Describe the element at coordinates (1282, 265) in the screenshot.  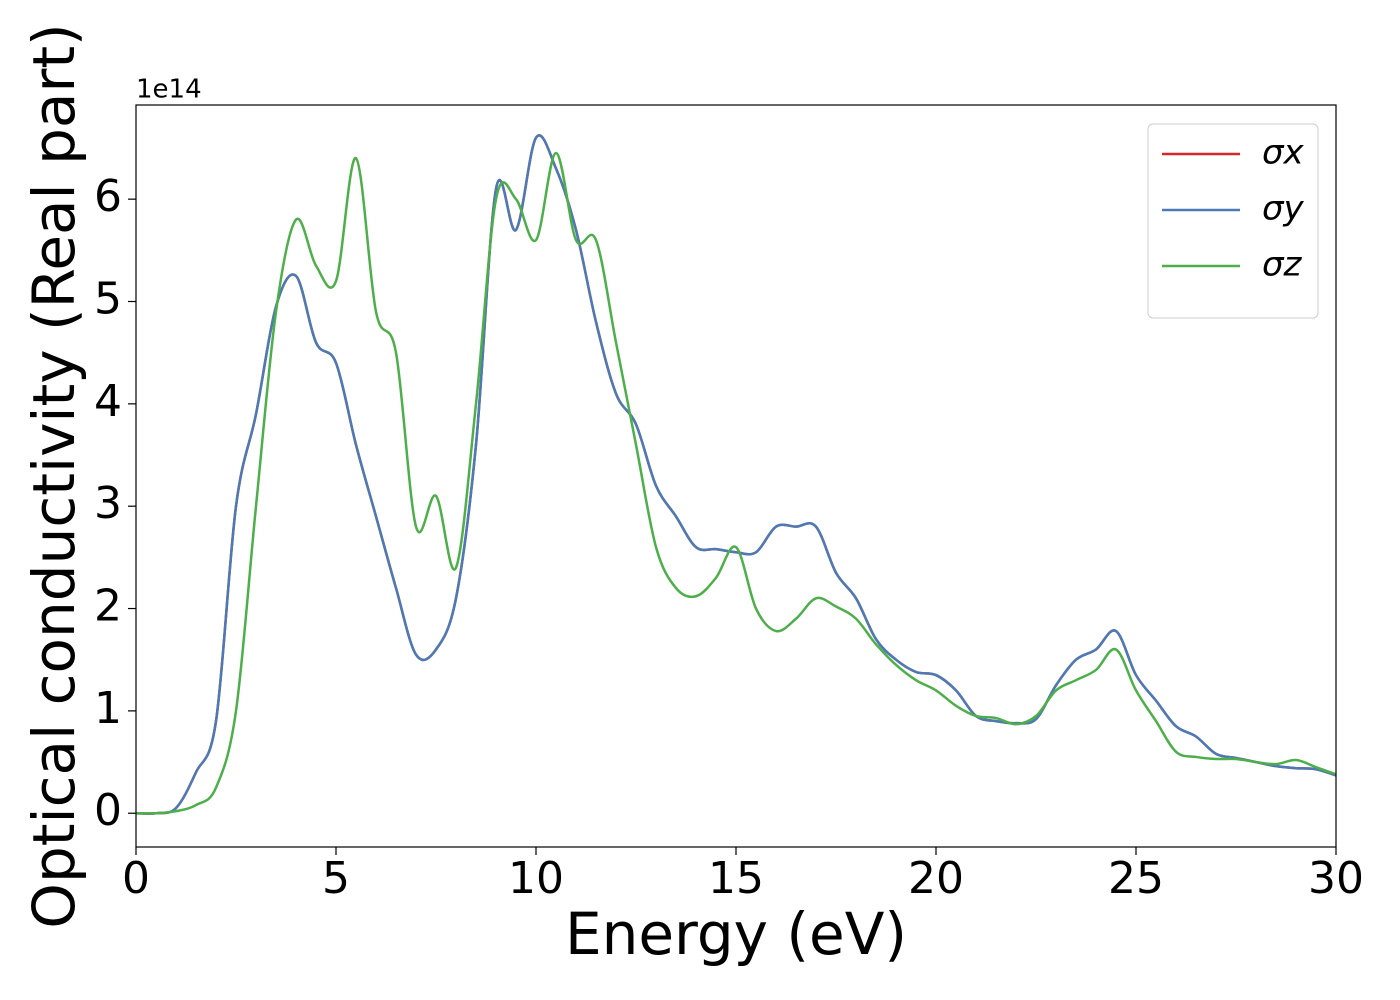
I see `legend-label: σz` at that location.